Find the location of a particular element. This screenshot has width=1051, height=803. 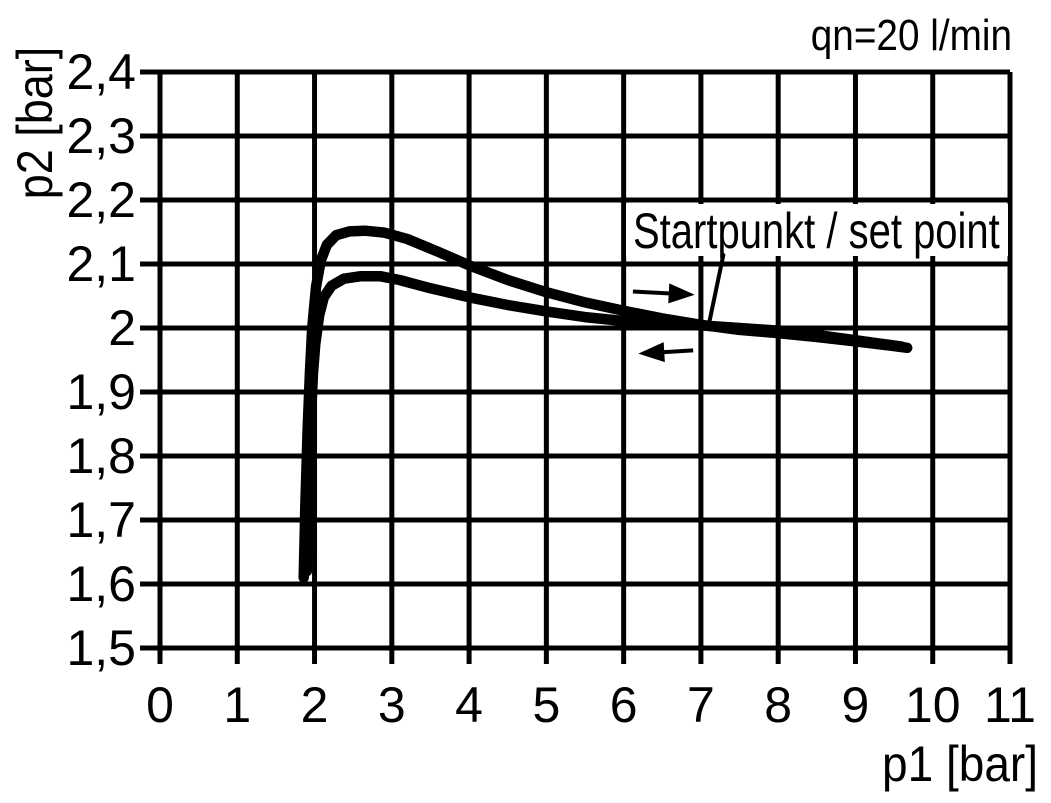

x-tick-label: 1 is located at coordinates (237, 705).